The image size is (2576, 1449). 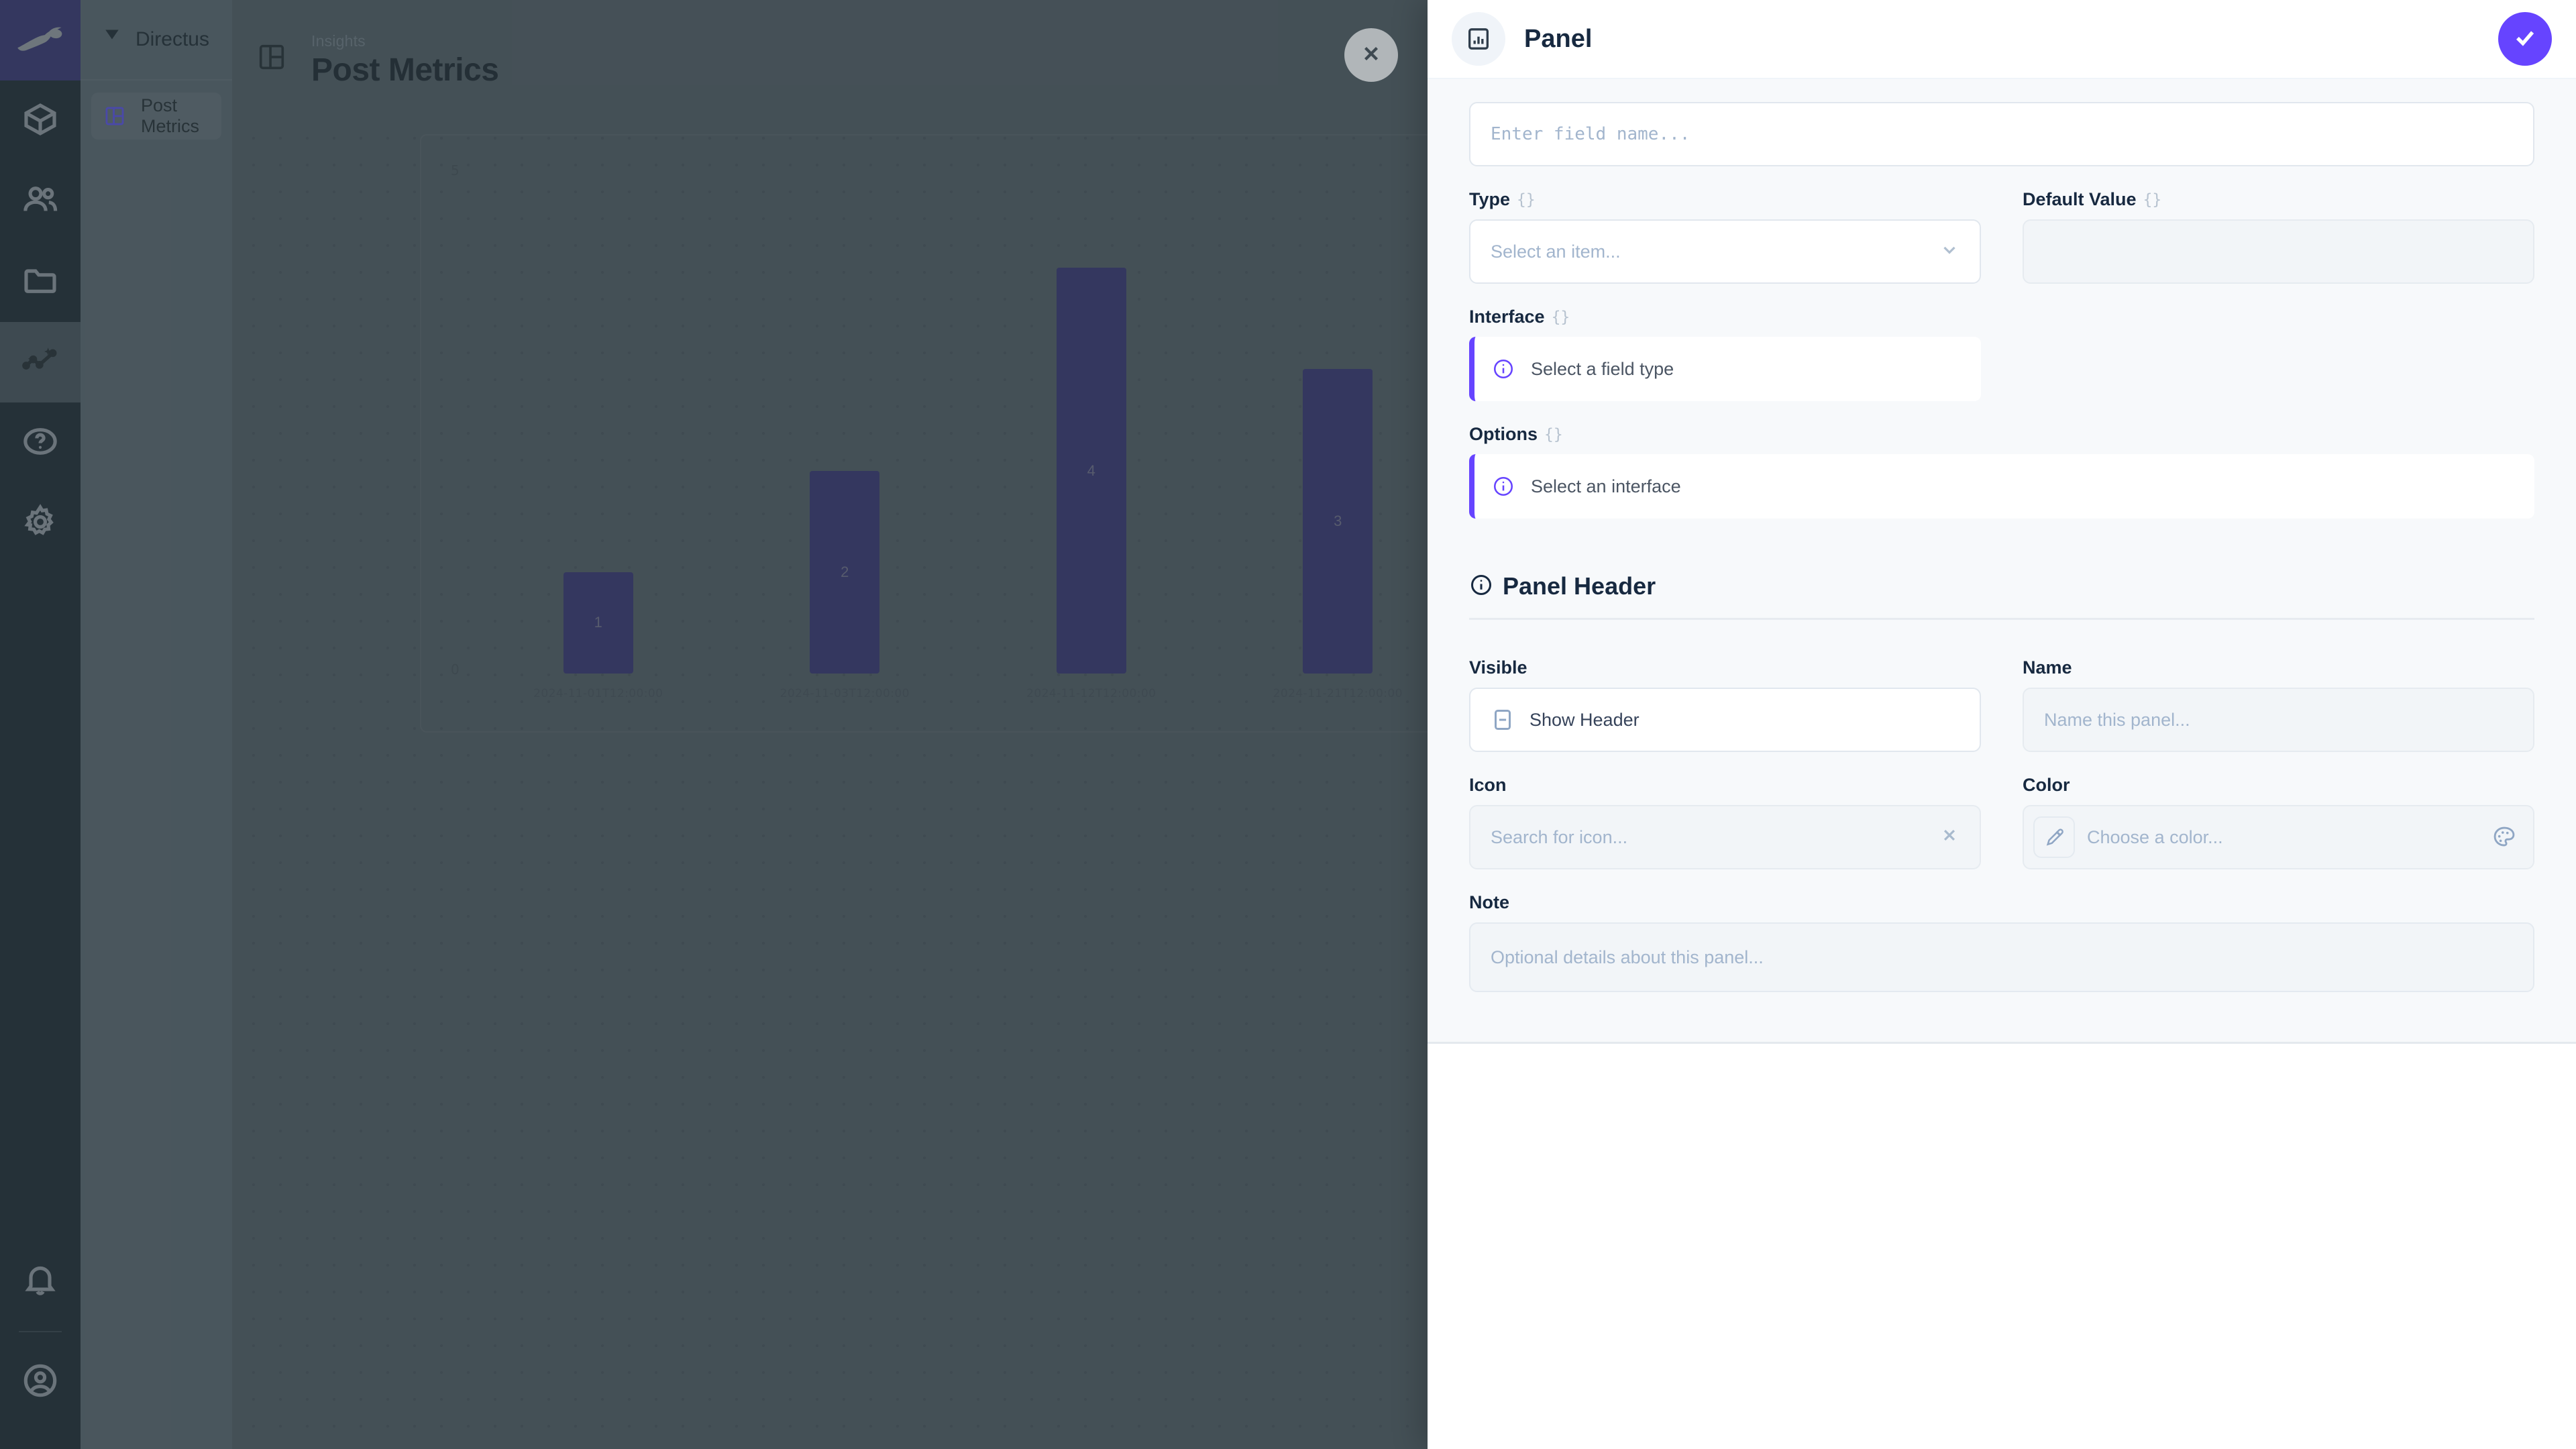 What do you see at coordinates (2047, 667) in the screenshot?
I see `panel-name-label: Name` at bounding box center [2047, 667].